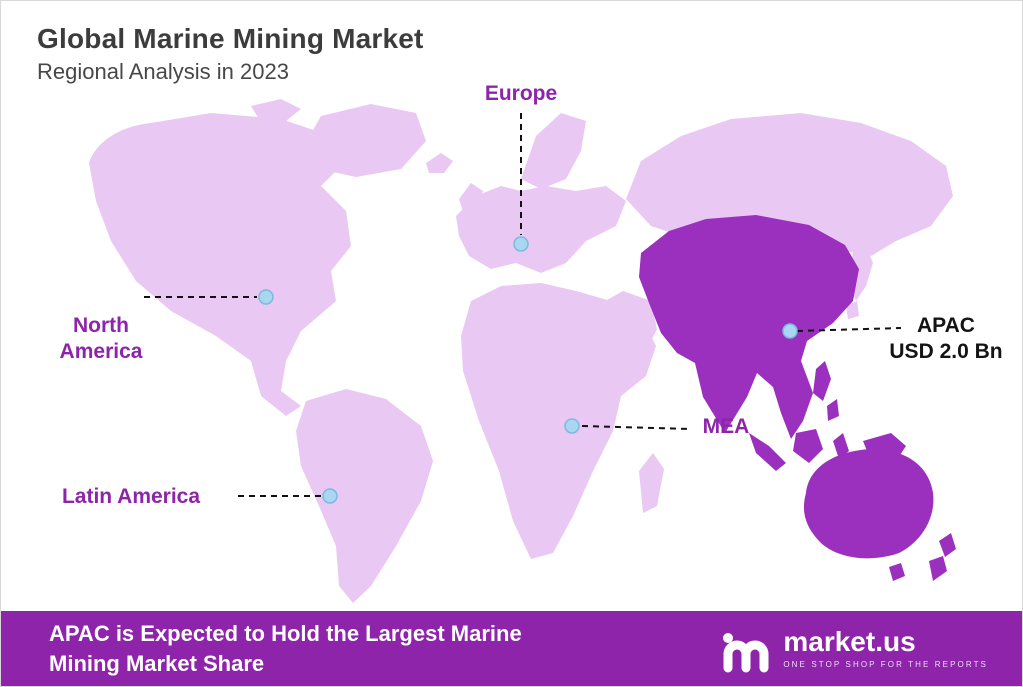 This screenshot has height=687, width=1023. Describe the element at coordinates (938, 568) in the screenshot. I see `new-zealand-south-highlight` at that location.